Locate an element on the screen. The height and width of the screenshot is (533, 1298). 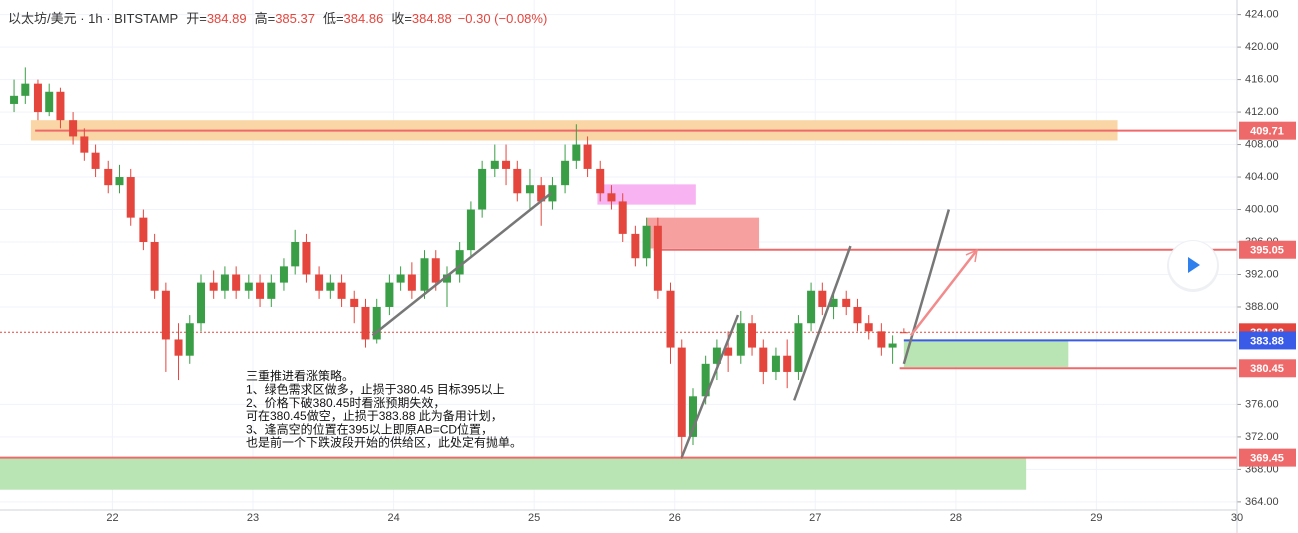
y-tick-label: 416.00 is located at coordinates (1262, 79).